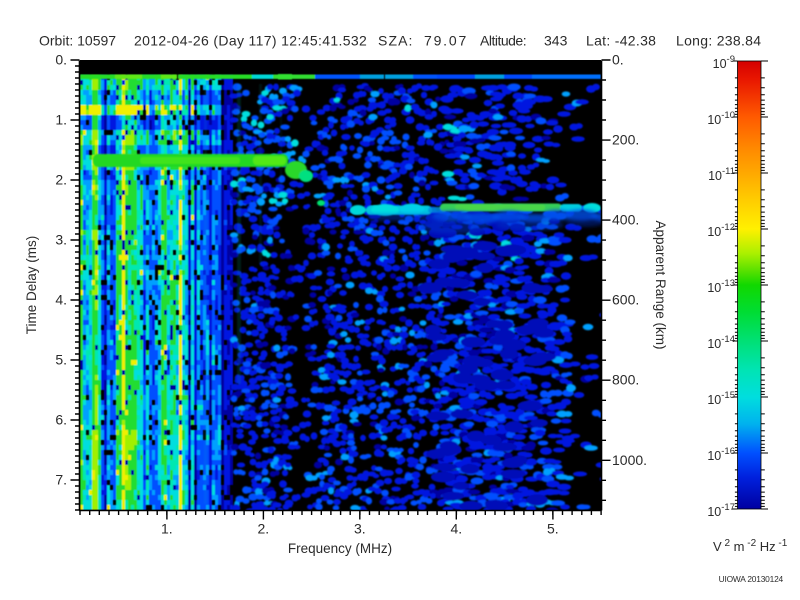 Image resolution: width=800 pixels, height=600 pixels. Describe the element at coordinates (77, 40) in the screenshot. I see `svg-text: Orbit: 10597` at that location.